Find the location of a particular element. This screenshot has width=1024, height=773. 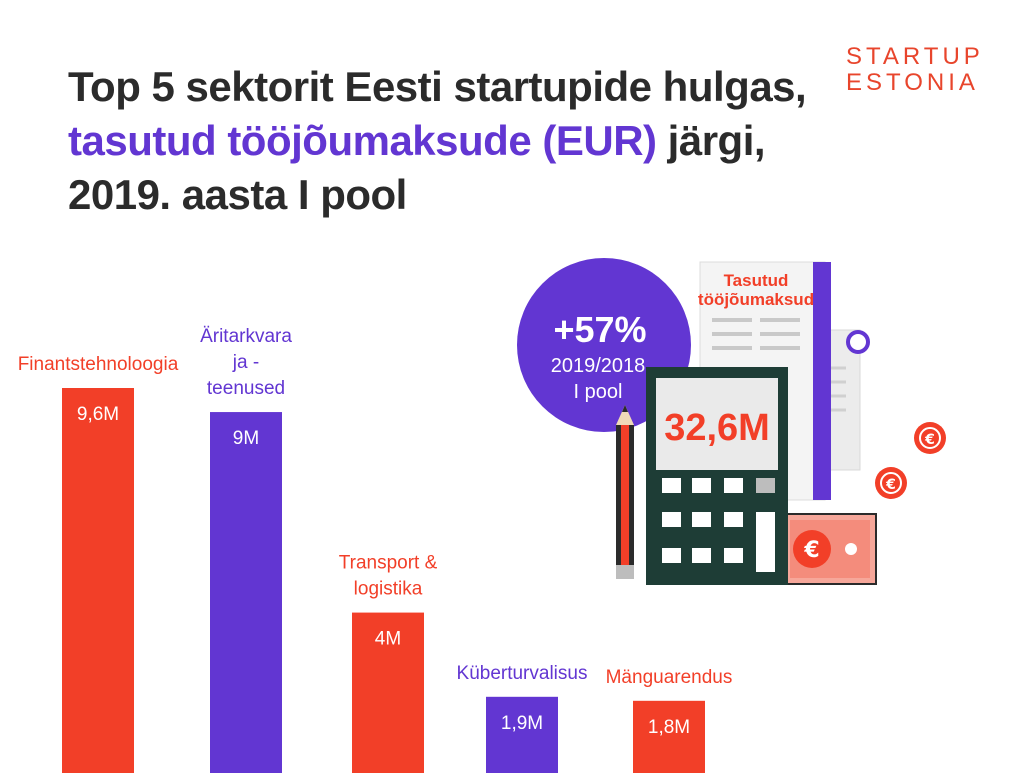

growth-period-line-2: I pool is located at coordinates (598, 392).